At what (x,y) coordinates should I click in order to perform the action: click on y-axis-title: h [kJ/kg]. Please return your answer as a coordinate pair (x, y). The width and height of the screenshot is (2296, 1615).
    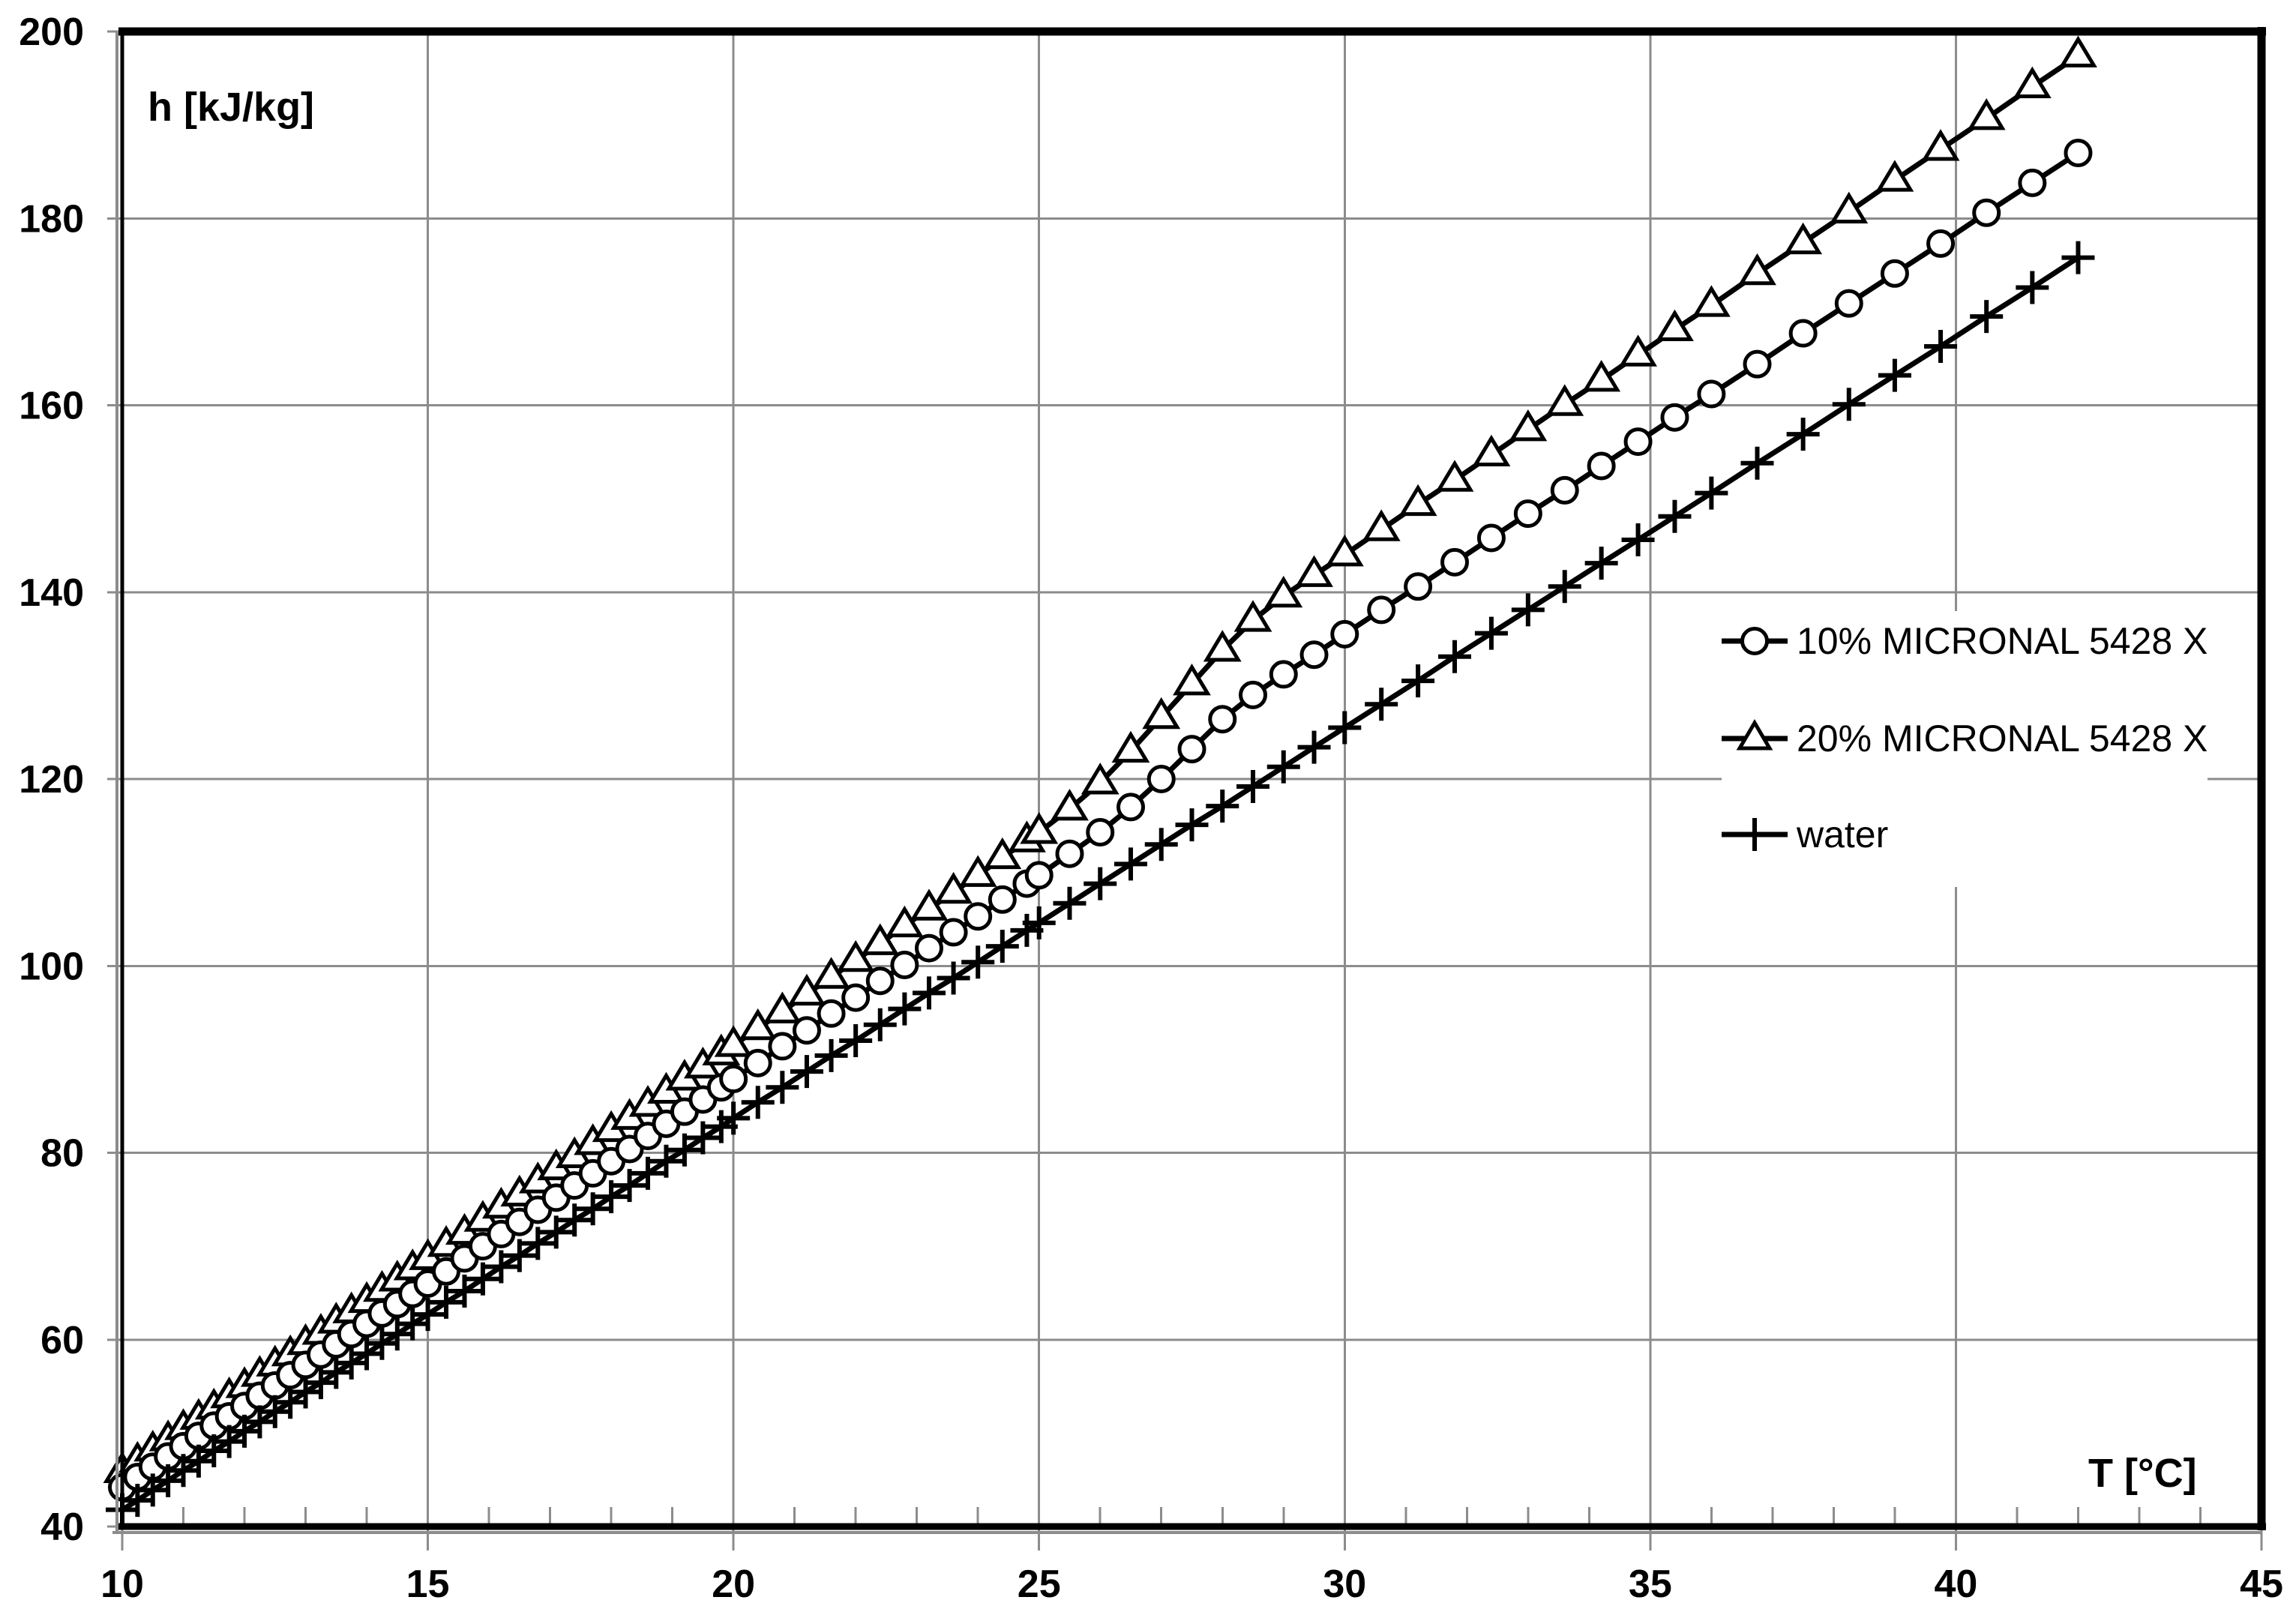
    Looking at the image, I should click on (231, 107).